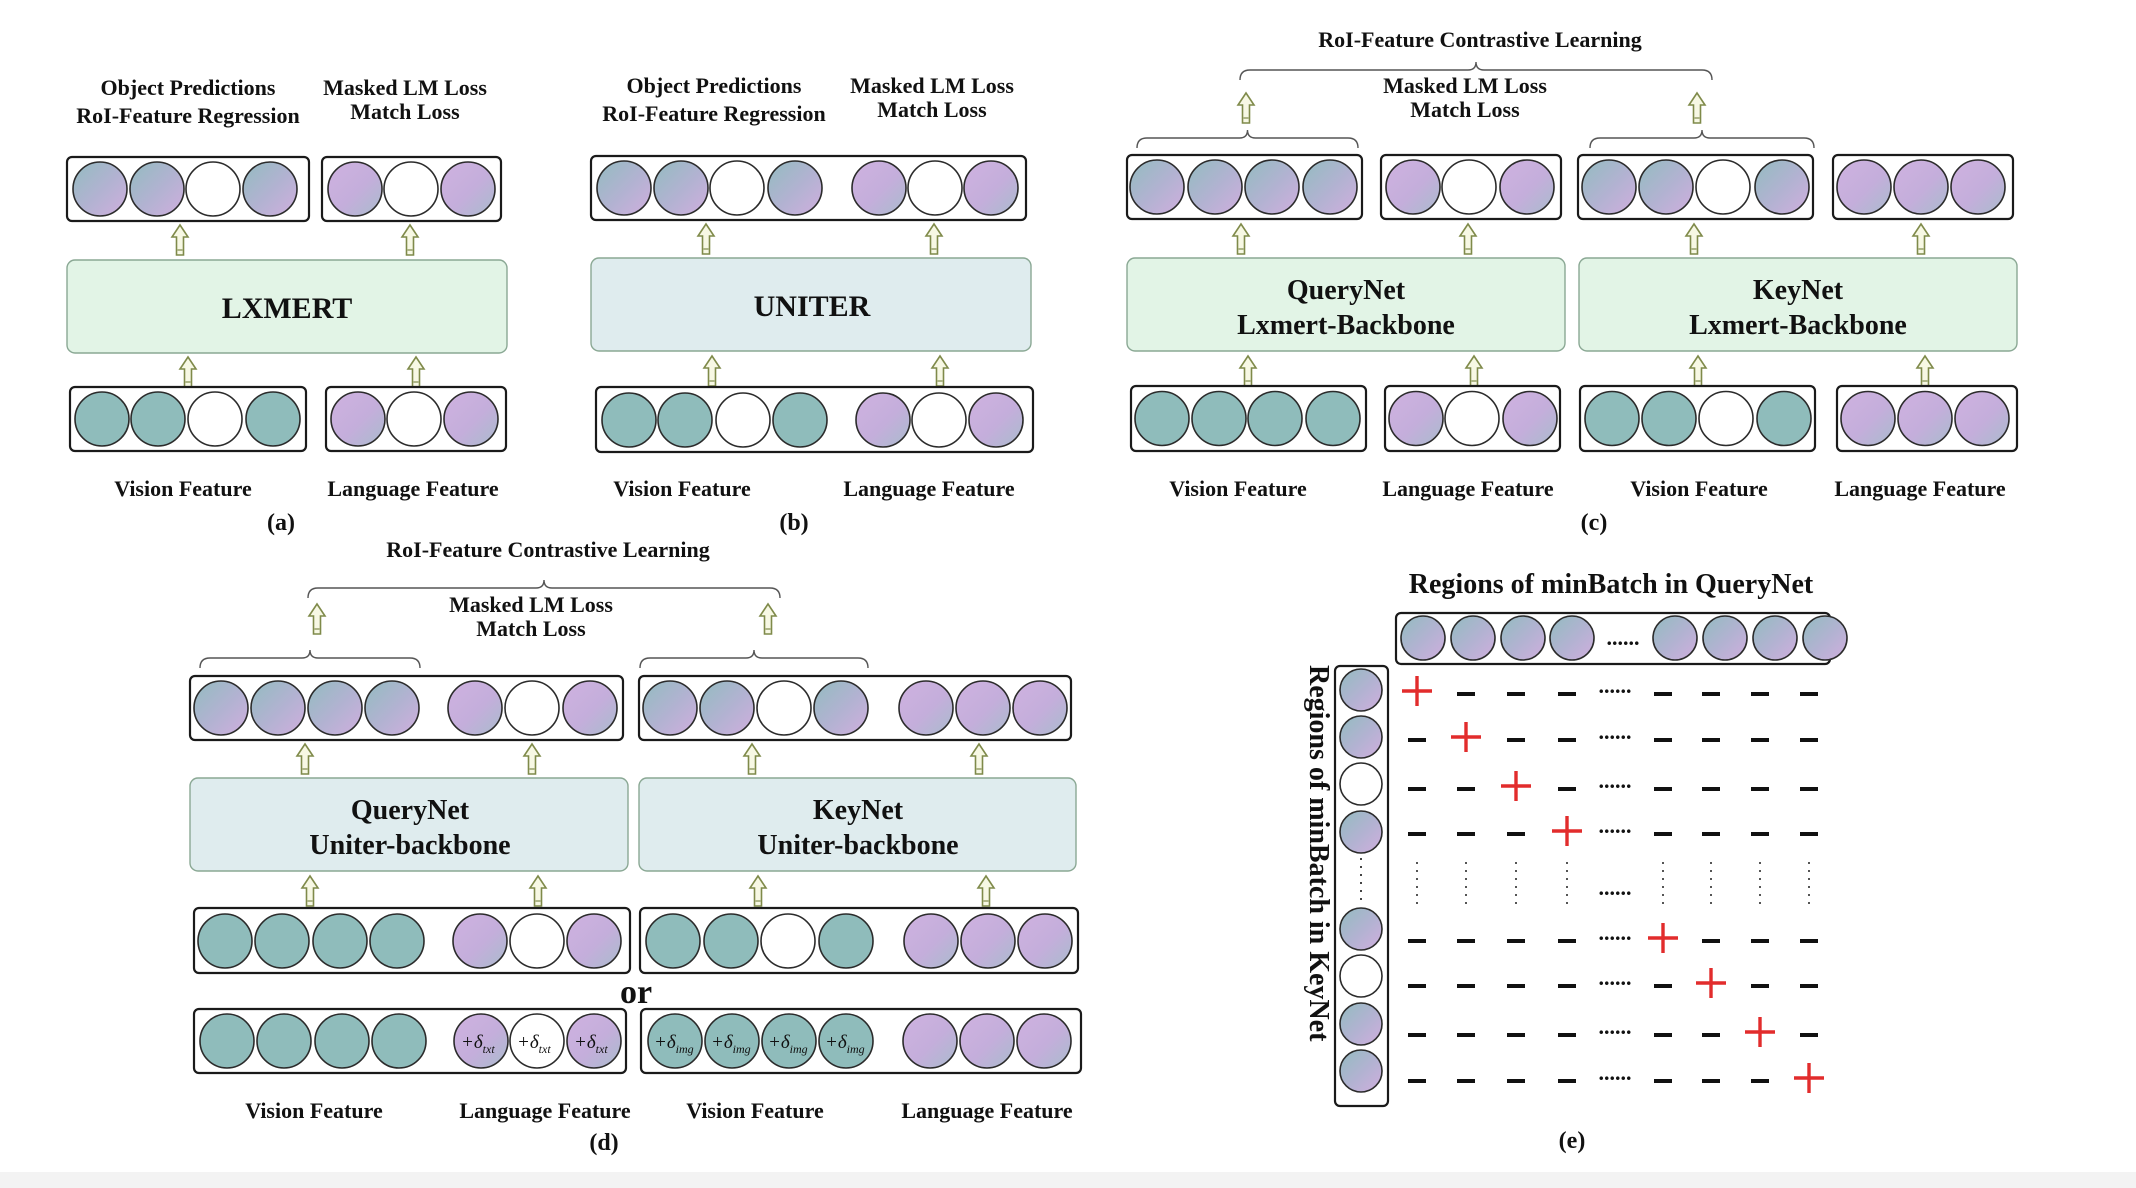 This screenshot has height=1188, width=2136. I want to click on panel-d-language-feature-label-2: Language Feature, so click(987, 1110).